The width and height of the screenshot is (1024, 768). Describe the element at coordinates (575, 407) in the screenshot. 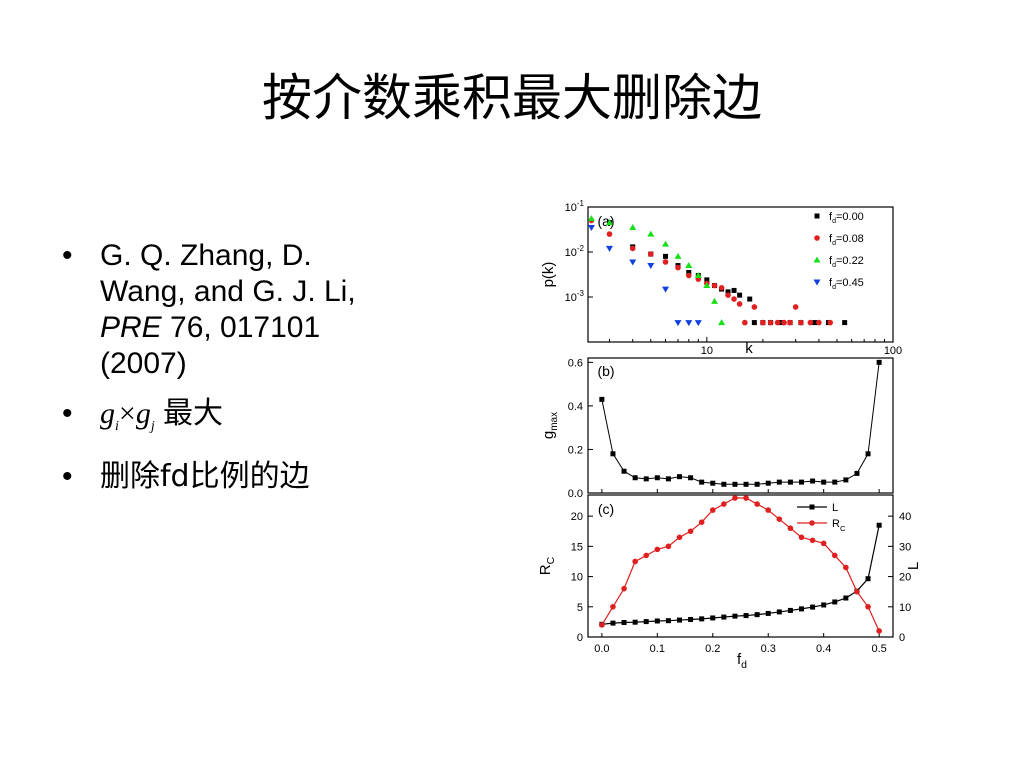

I see `panel-b-y-tick-label: 0.4` at that location.